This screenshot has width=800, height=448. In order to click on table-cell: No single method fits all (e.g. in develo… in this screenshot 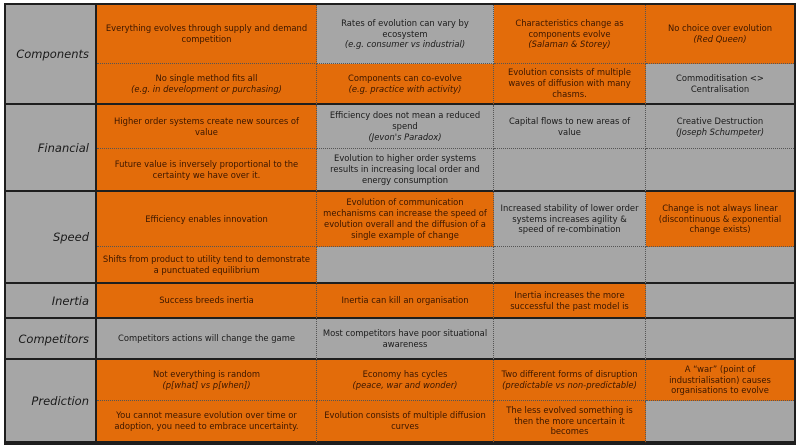, I will do `click(207, 84)`.